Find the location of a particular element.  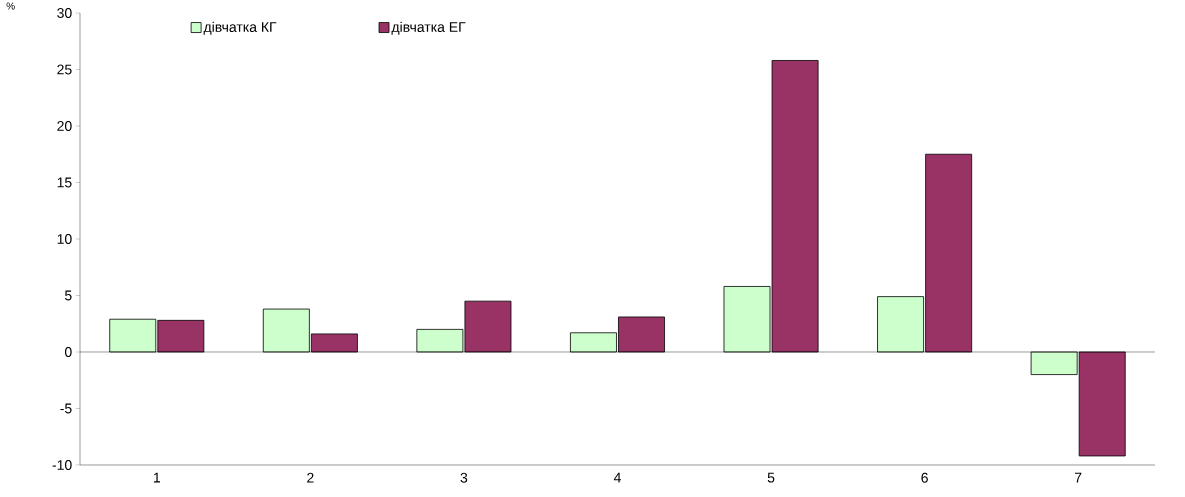

x-tick-label: 3 is located at coordinates (464, 477).